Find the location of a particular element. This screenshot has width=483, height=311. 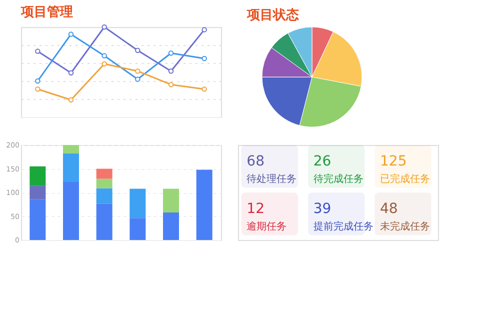

data-label: 39 is located at coordinates (322, 209).